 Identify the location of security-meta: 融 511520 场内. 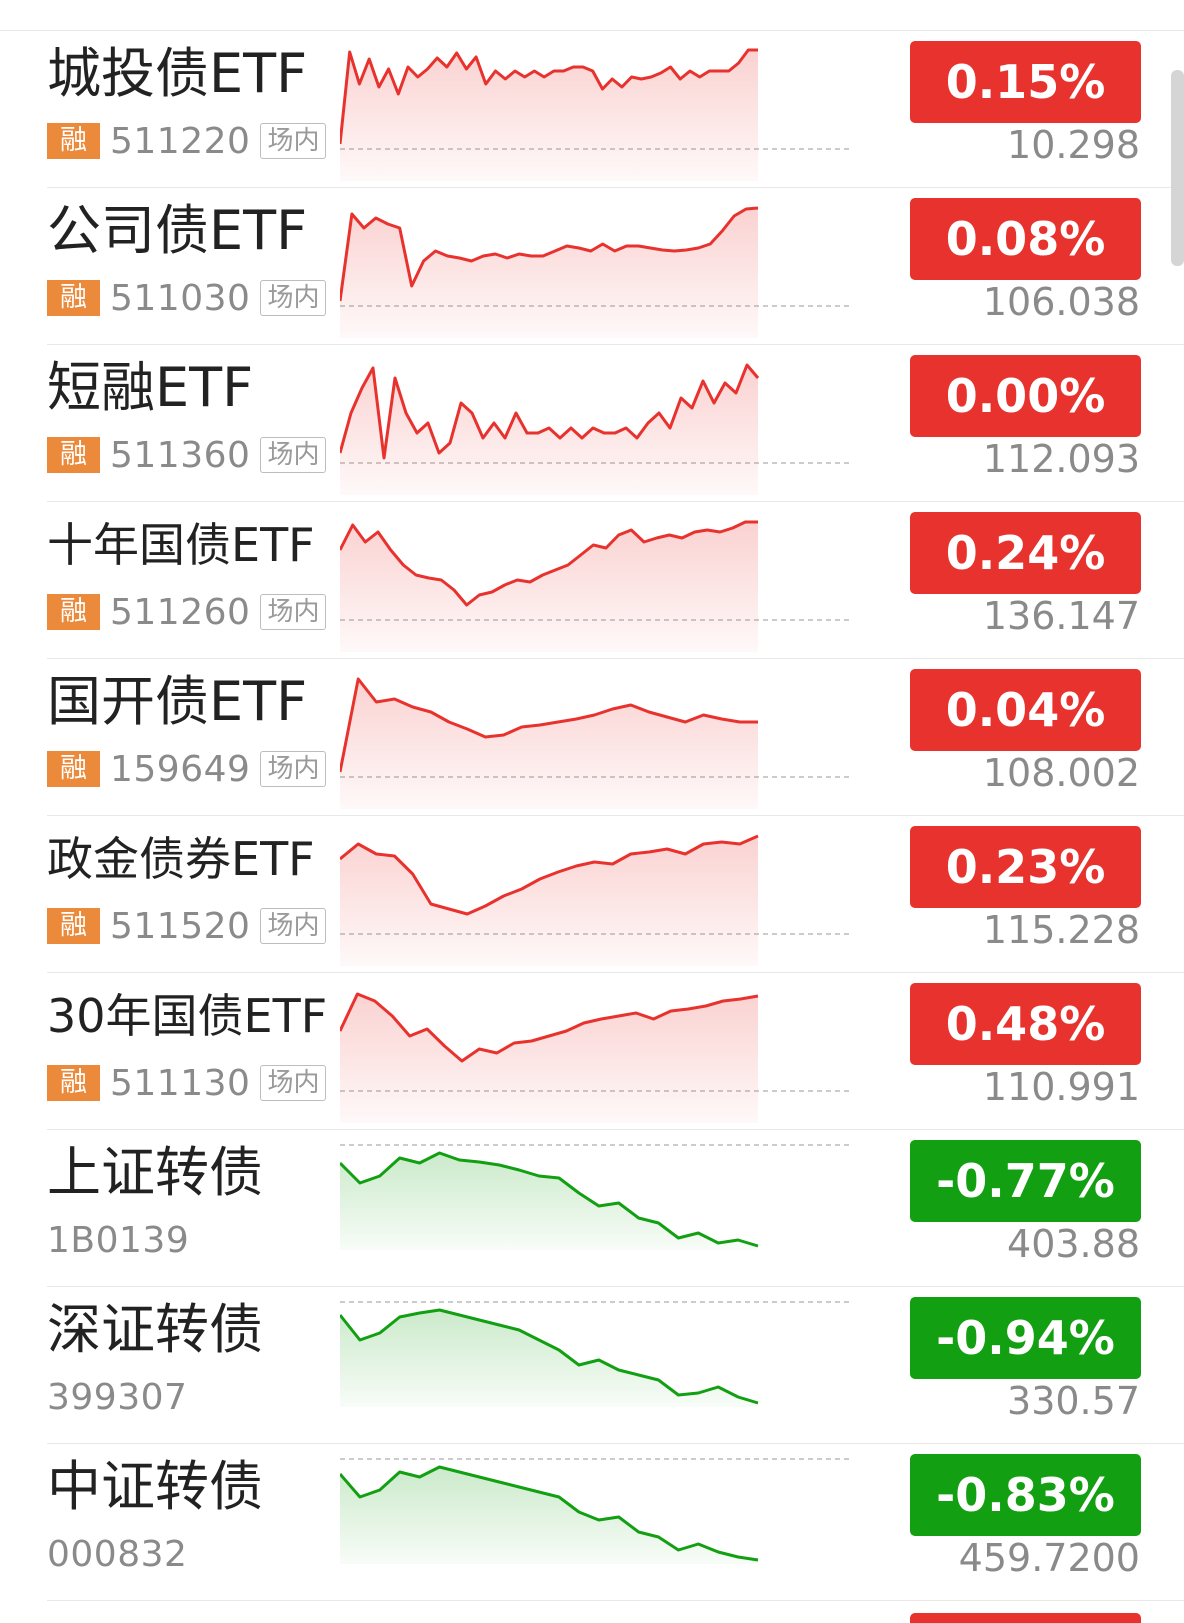
(187, 926).